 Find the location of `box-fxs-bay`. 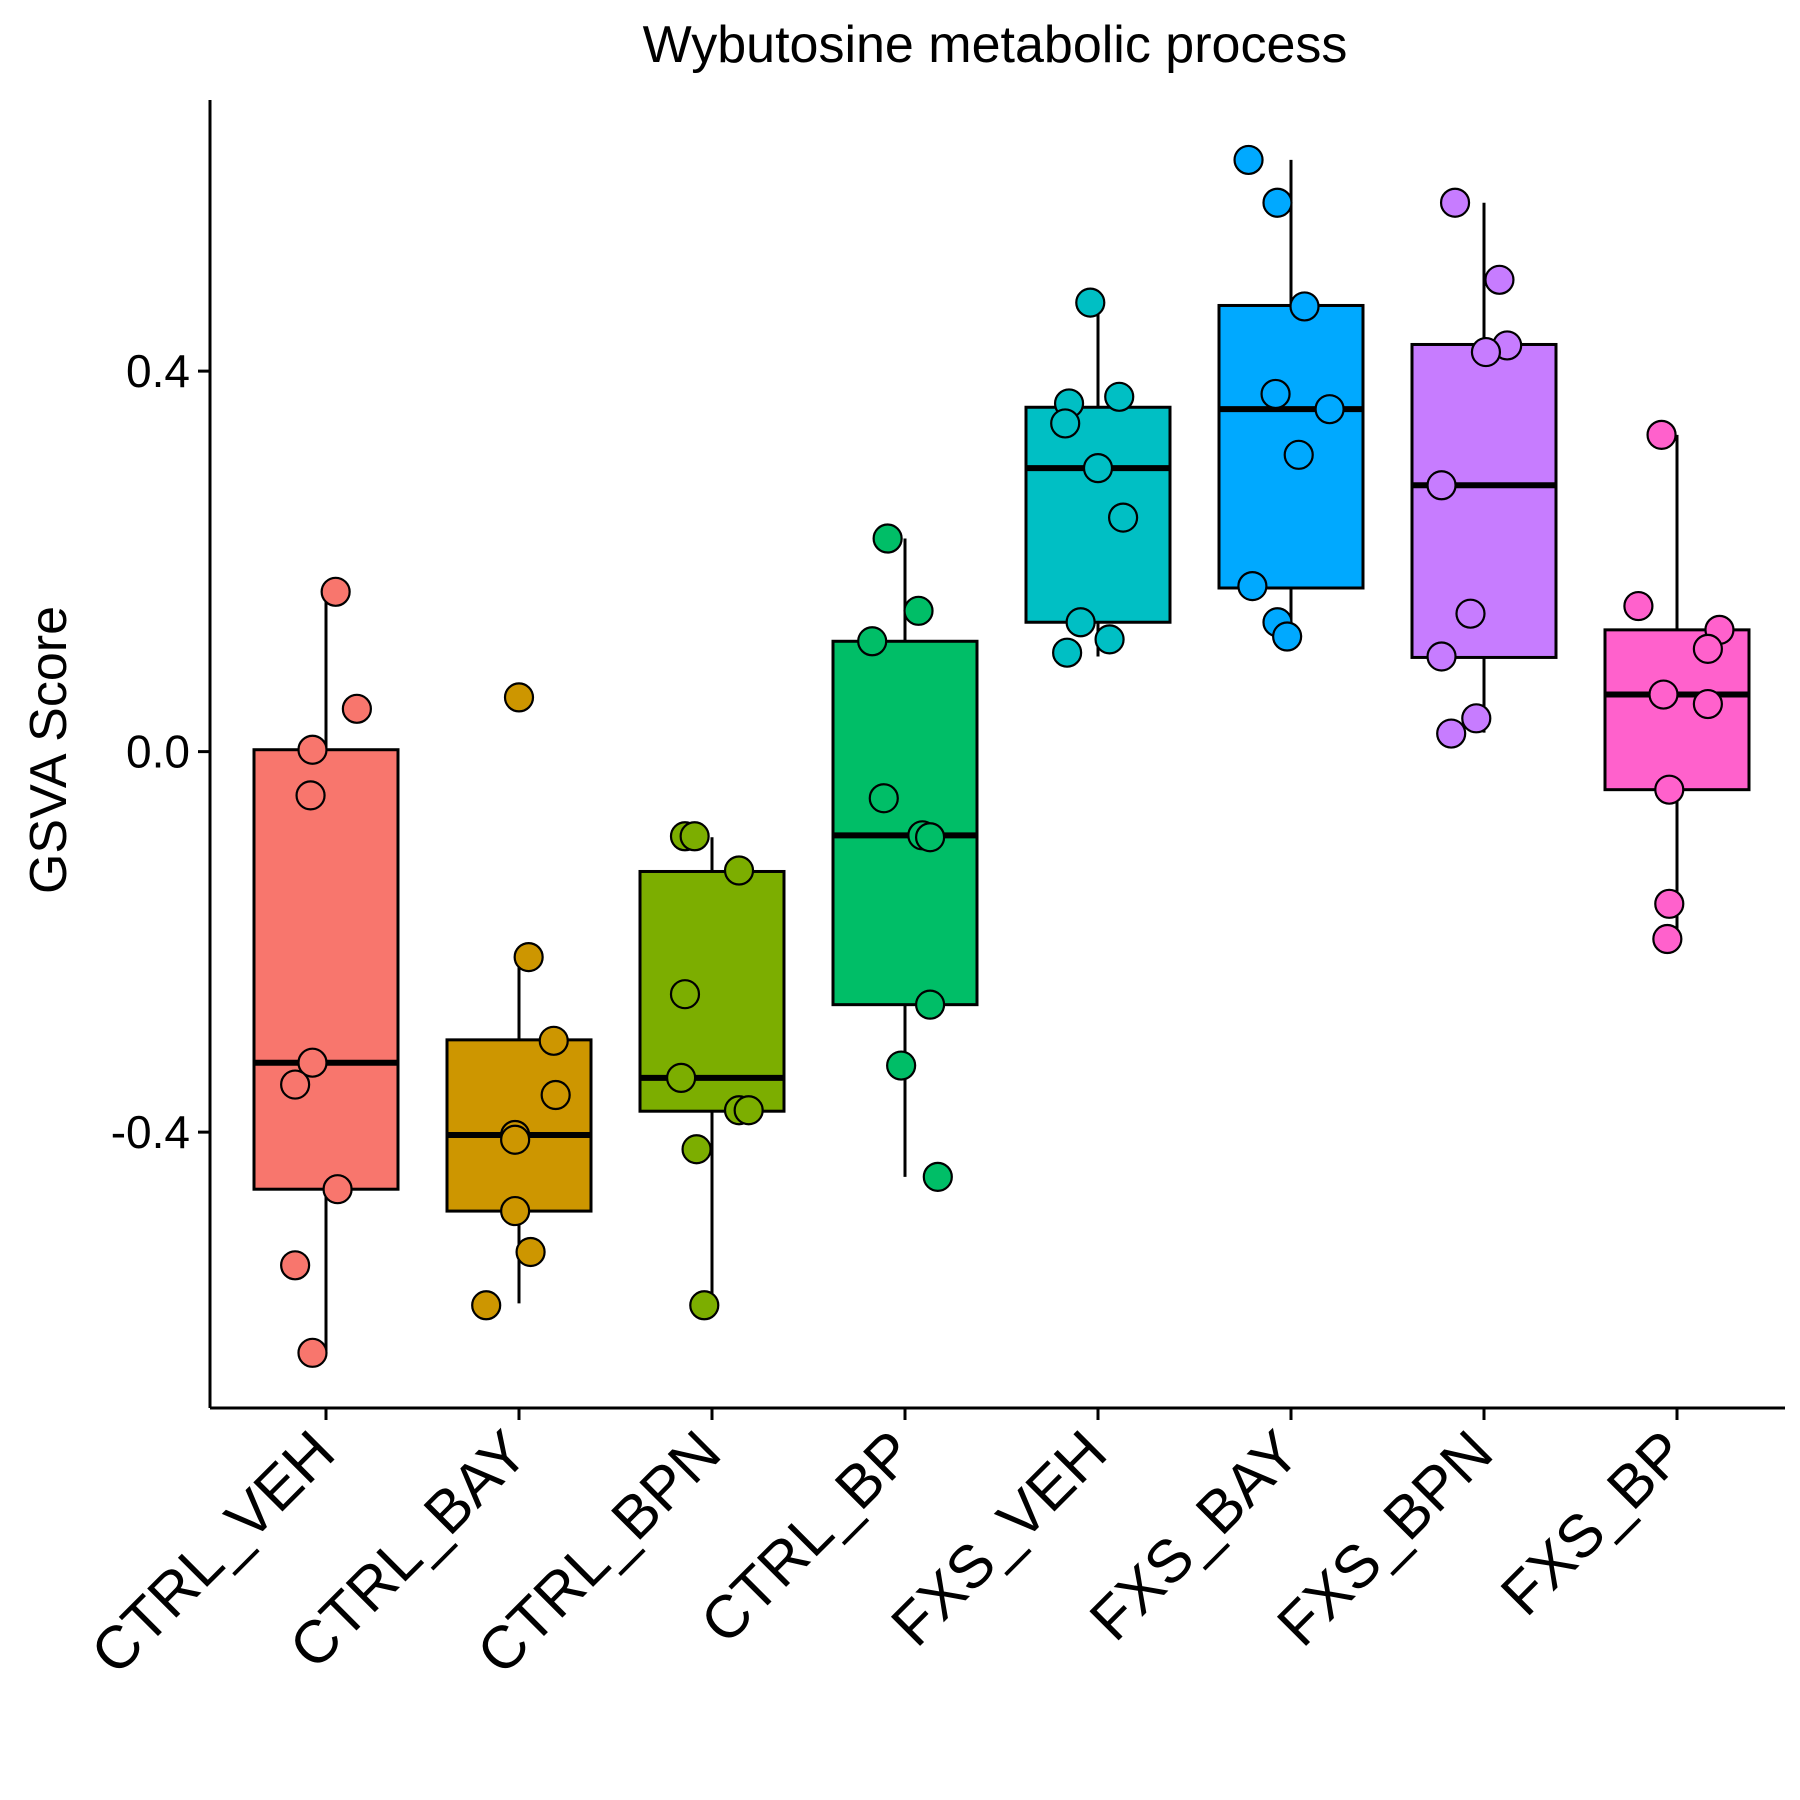

box-fxs-bay is located at coordinates (1291, 398).